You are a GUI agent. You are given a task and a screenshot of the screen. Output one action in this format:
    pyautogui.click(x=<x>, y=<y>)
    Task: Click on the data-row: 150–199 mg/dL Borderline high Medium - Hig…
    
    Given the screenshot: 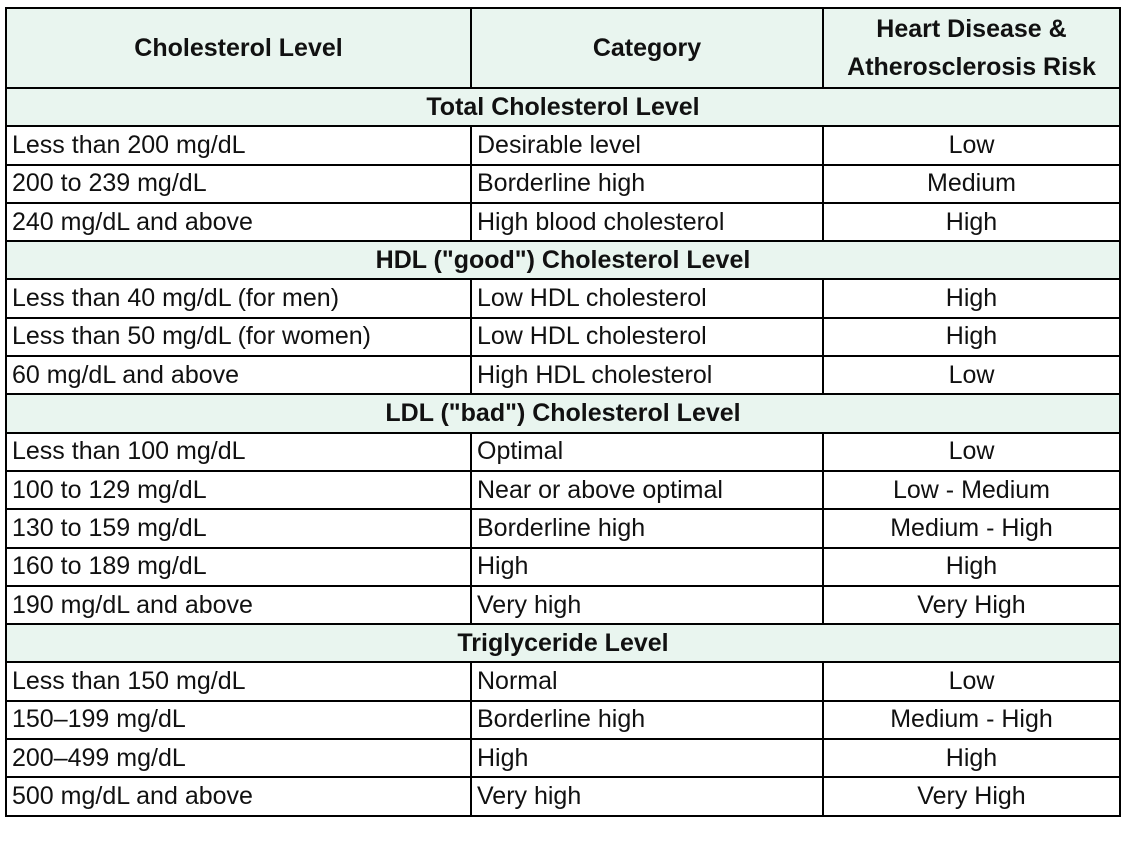 What is the action you would take?
    pyautogui.click(x=563, y=720)
    